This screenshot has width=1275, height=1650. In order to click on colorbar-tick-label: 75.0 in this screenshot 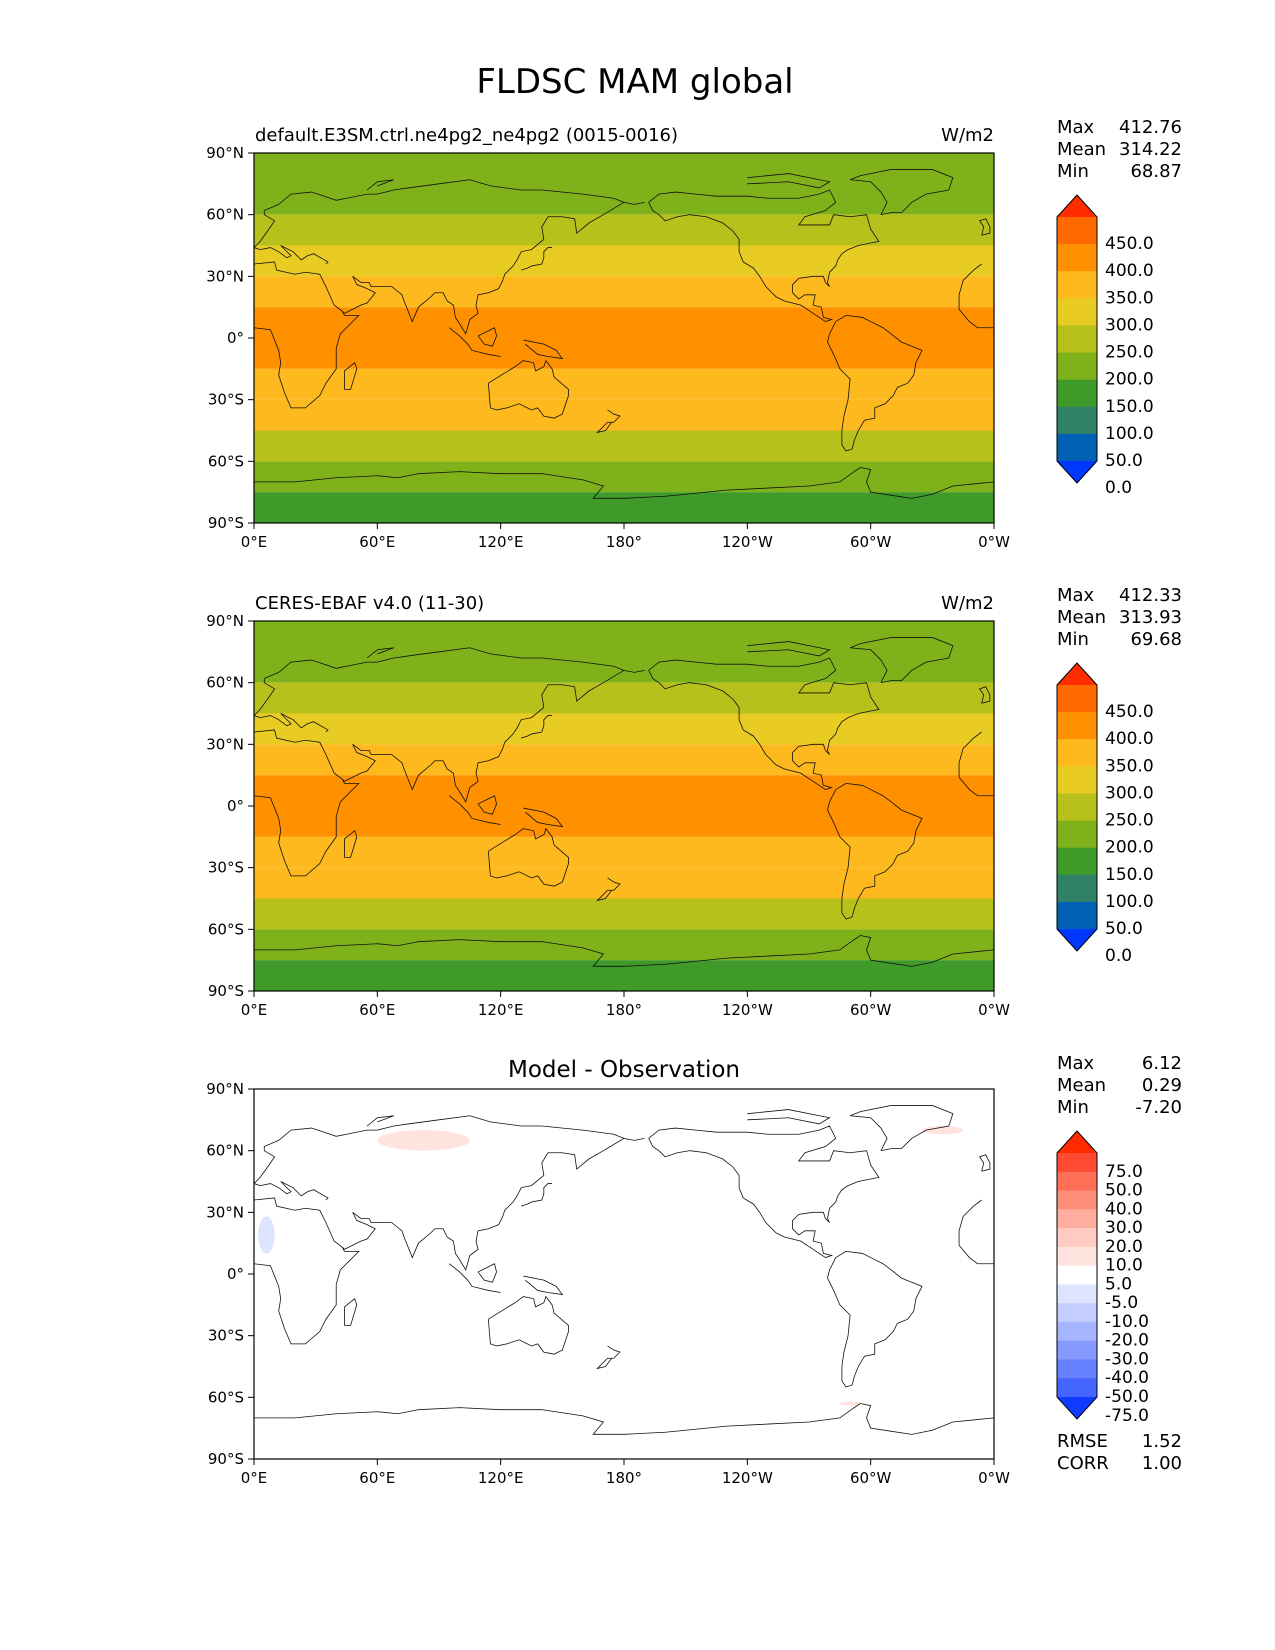, I will do `click(1124, 1172)`.